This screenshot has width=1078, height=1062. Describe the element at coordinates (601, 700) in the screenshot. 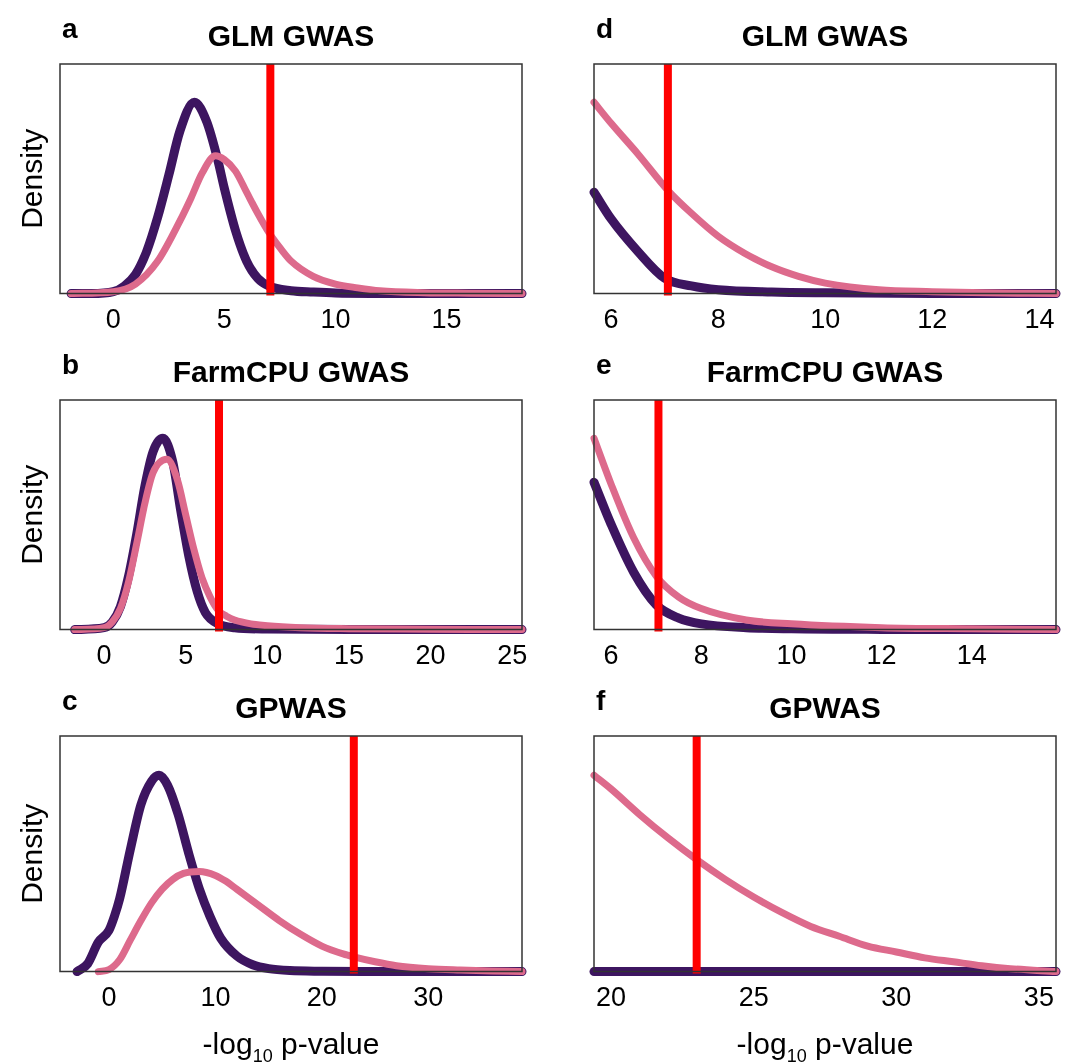

I see `text: f` at that location.